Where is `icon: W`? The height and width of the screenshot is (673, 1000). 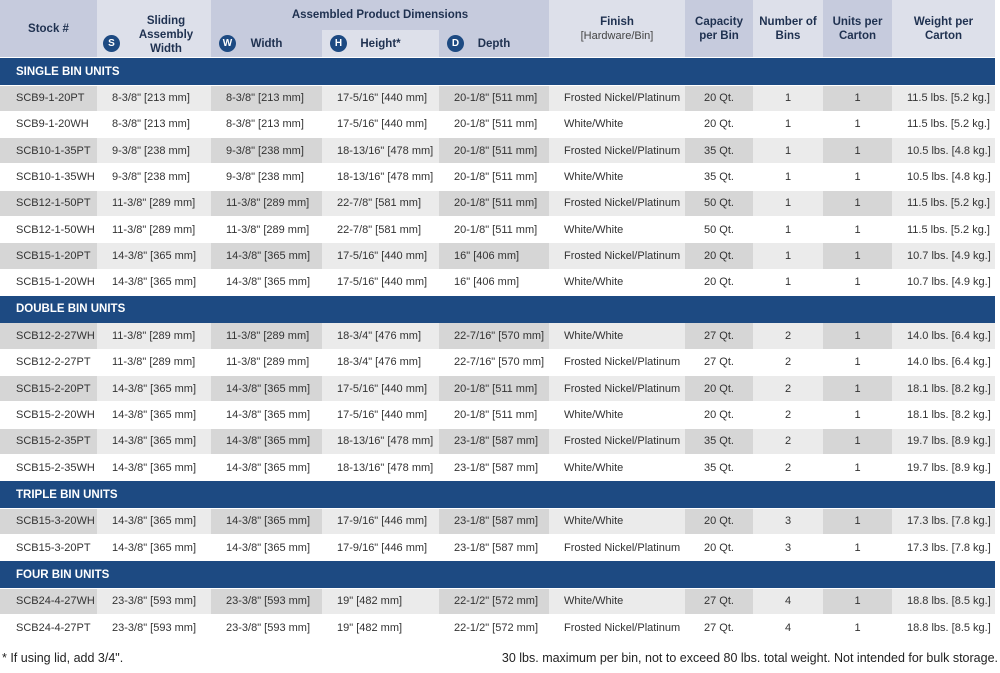
icon: W is located at coordinates (227, 43).